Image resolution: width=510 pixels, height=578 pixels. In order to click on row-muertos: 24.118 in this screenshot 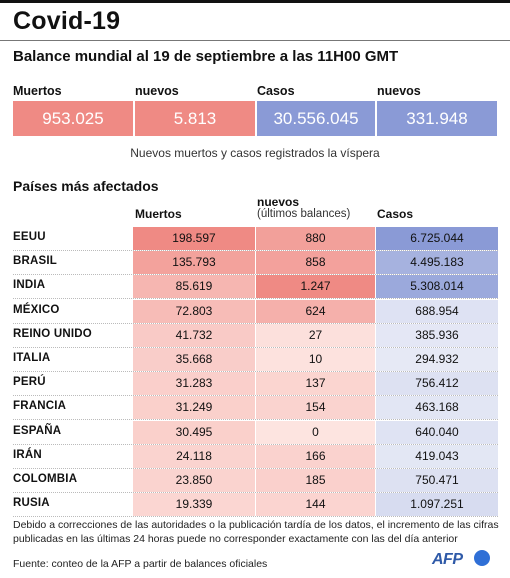, I will do `click(194, 456)`.